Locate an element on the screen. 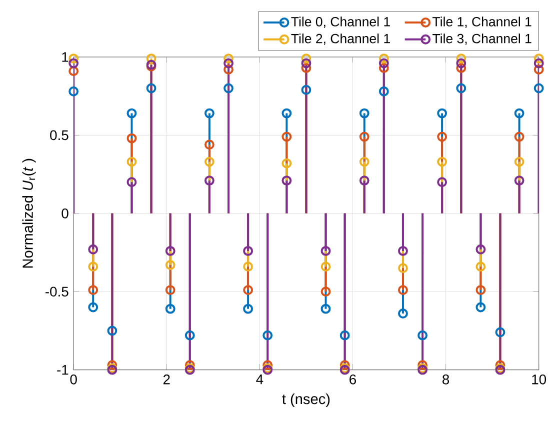 The height and width of the screenshot is (431, 551). x-tick-label: 10 is located at coordinates (539, 379).